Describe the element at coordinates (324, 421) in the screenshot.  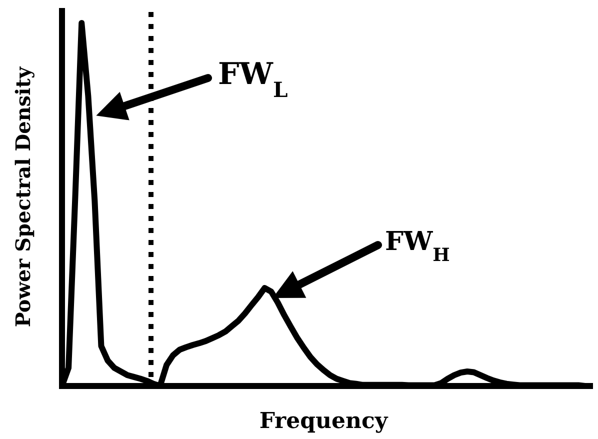
I see `x-axis-title: Frequency` at that location.